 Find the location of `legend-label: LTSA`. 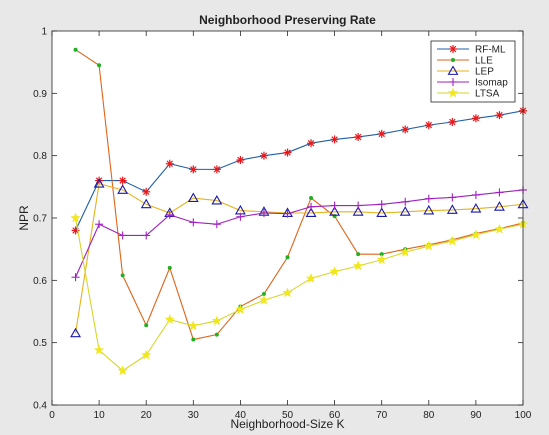

legend-label: LTSA is located at coordinates (487, 94).